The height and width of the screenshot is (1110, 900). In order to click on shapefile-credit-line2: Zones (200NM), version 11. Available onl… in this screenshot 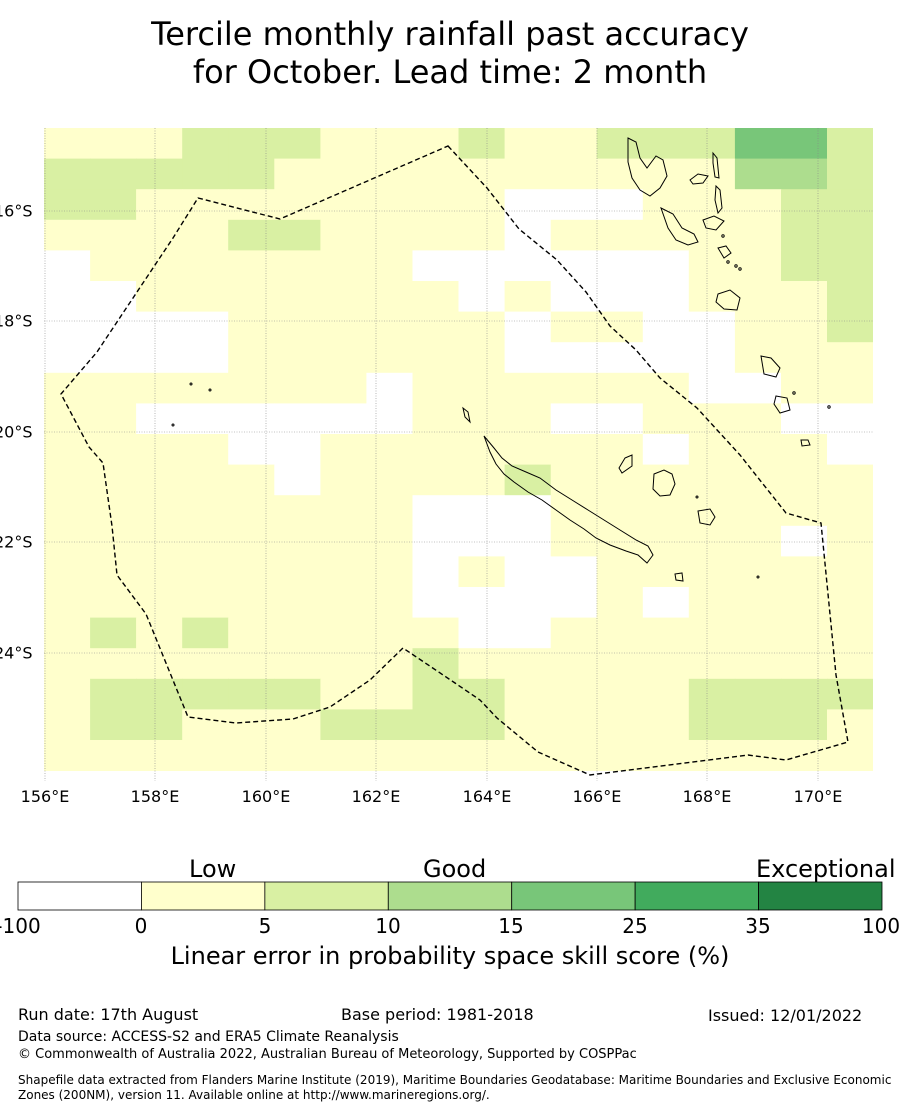, I will do `click(254, 1095)`.